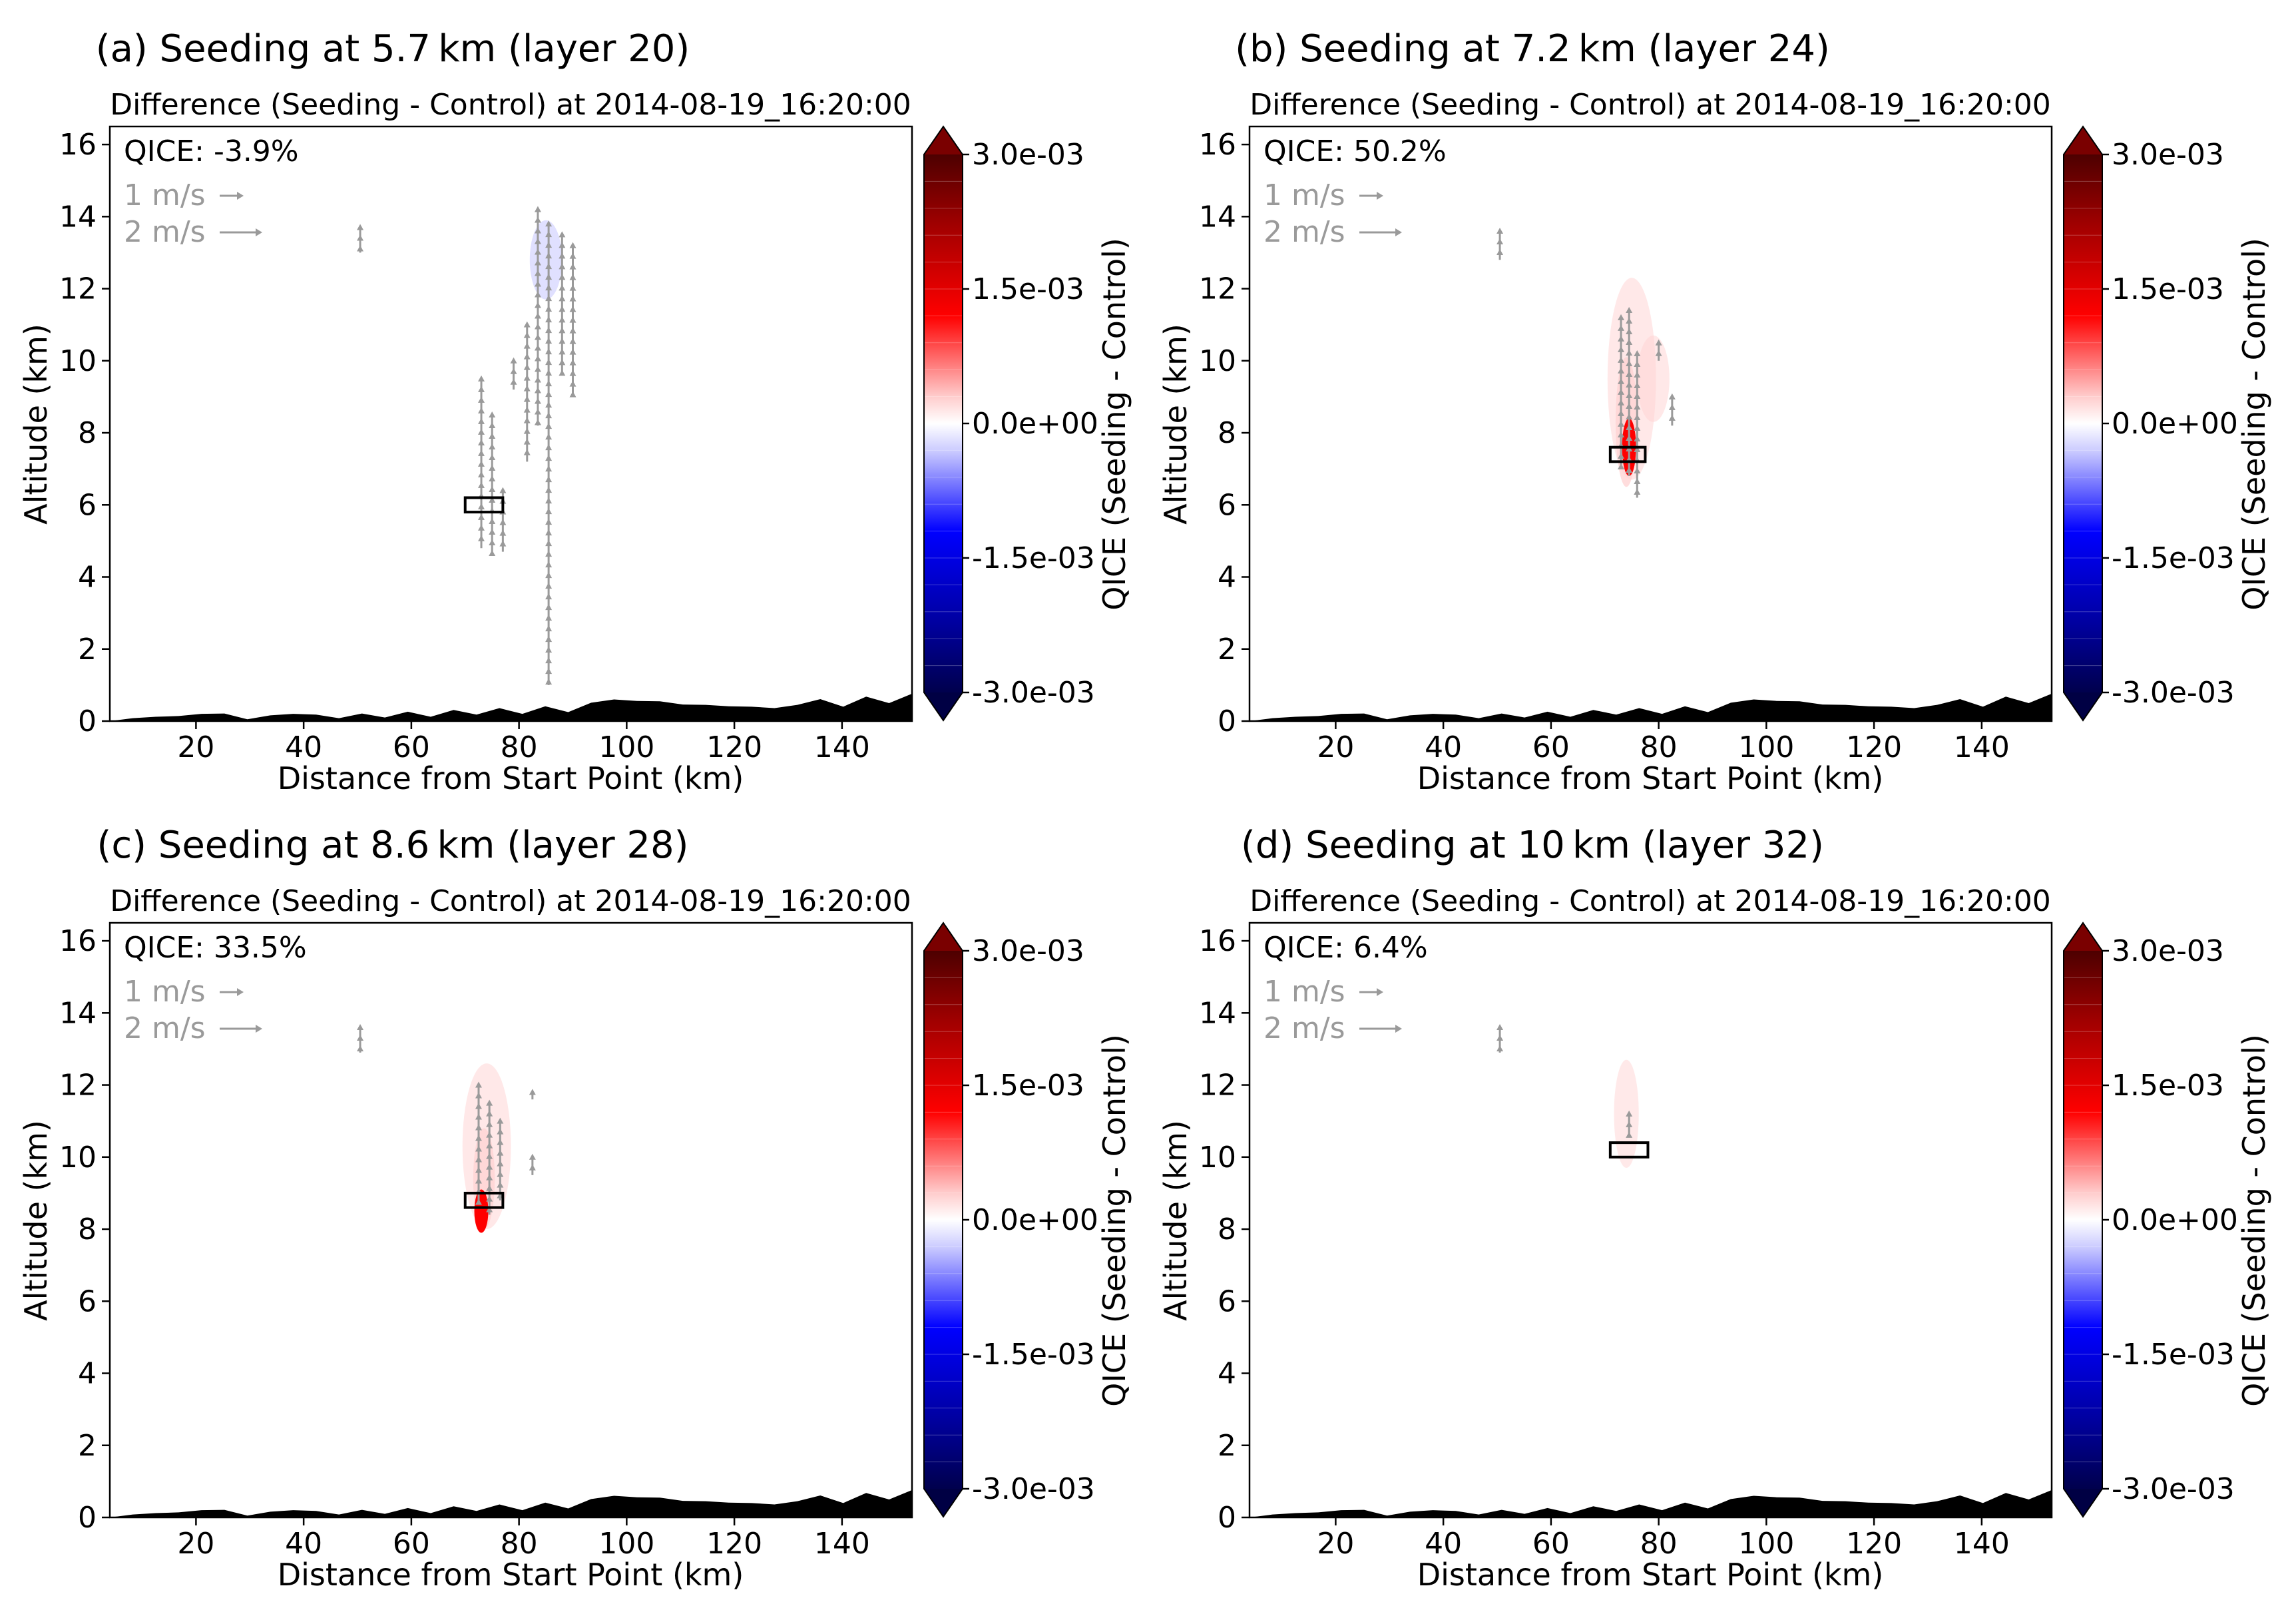  What do you see at coordinates (87, 1374) in the screenshot?
I see `y-tick-label: 4` at bounding box center [87, 1374].